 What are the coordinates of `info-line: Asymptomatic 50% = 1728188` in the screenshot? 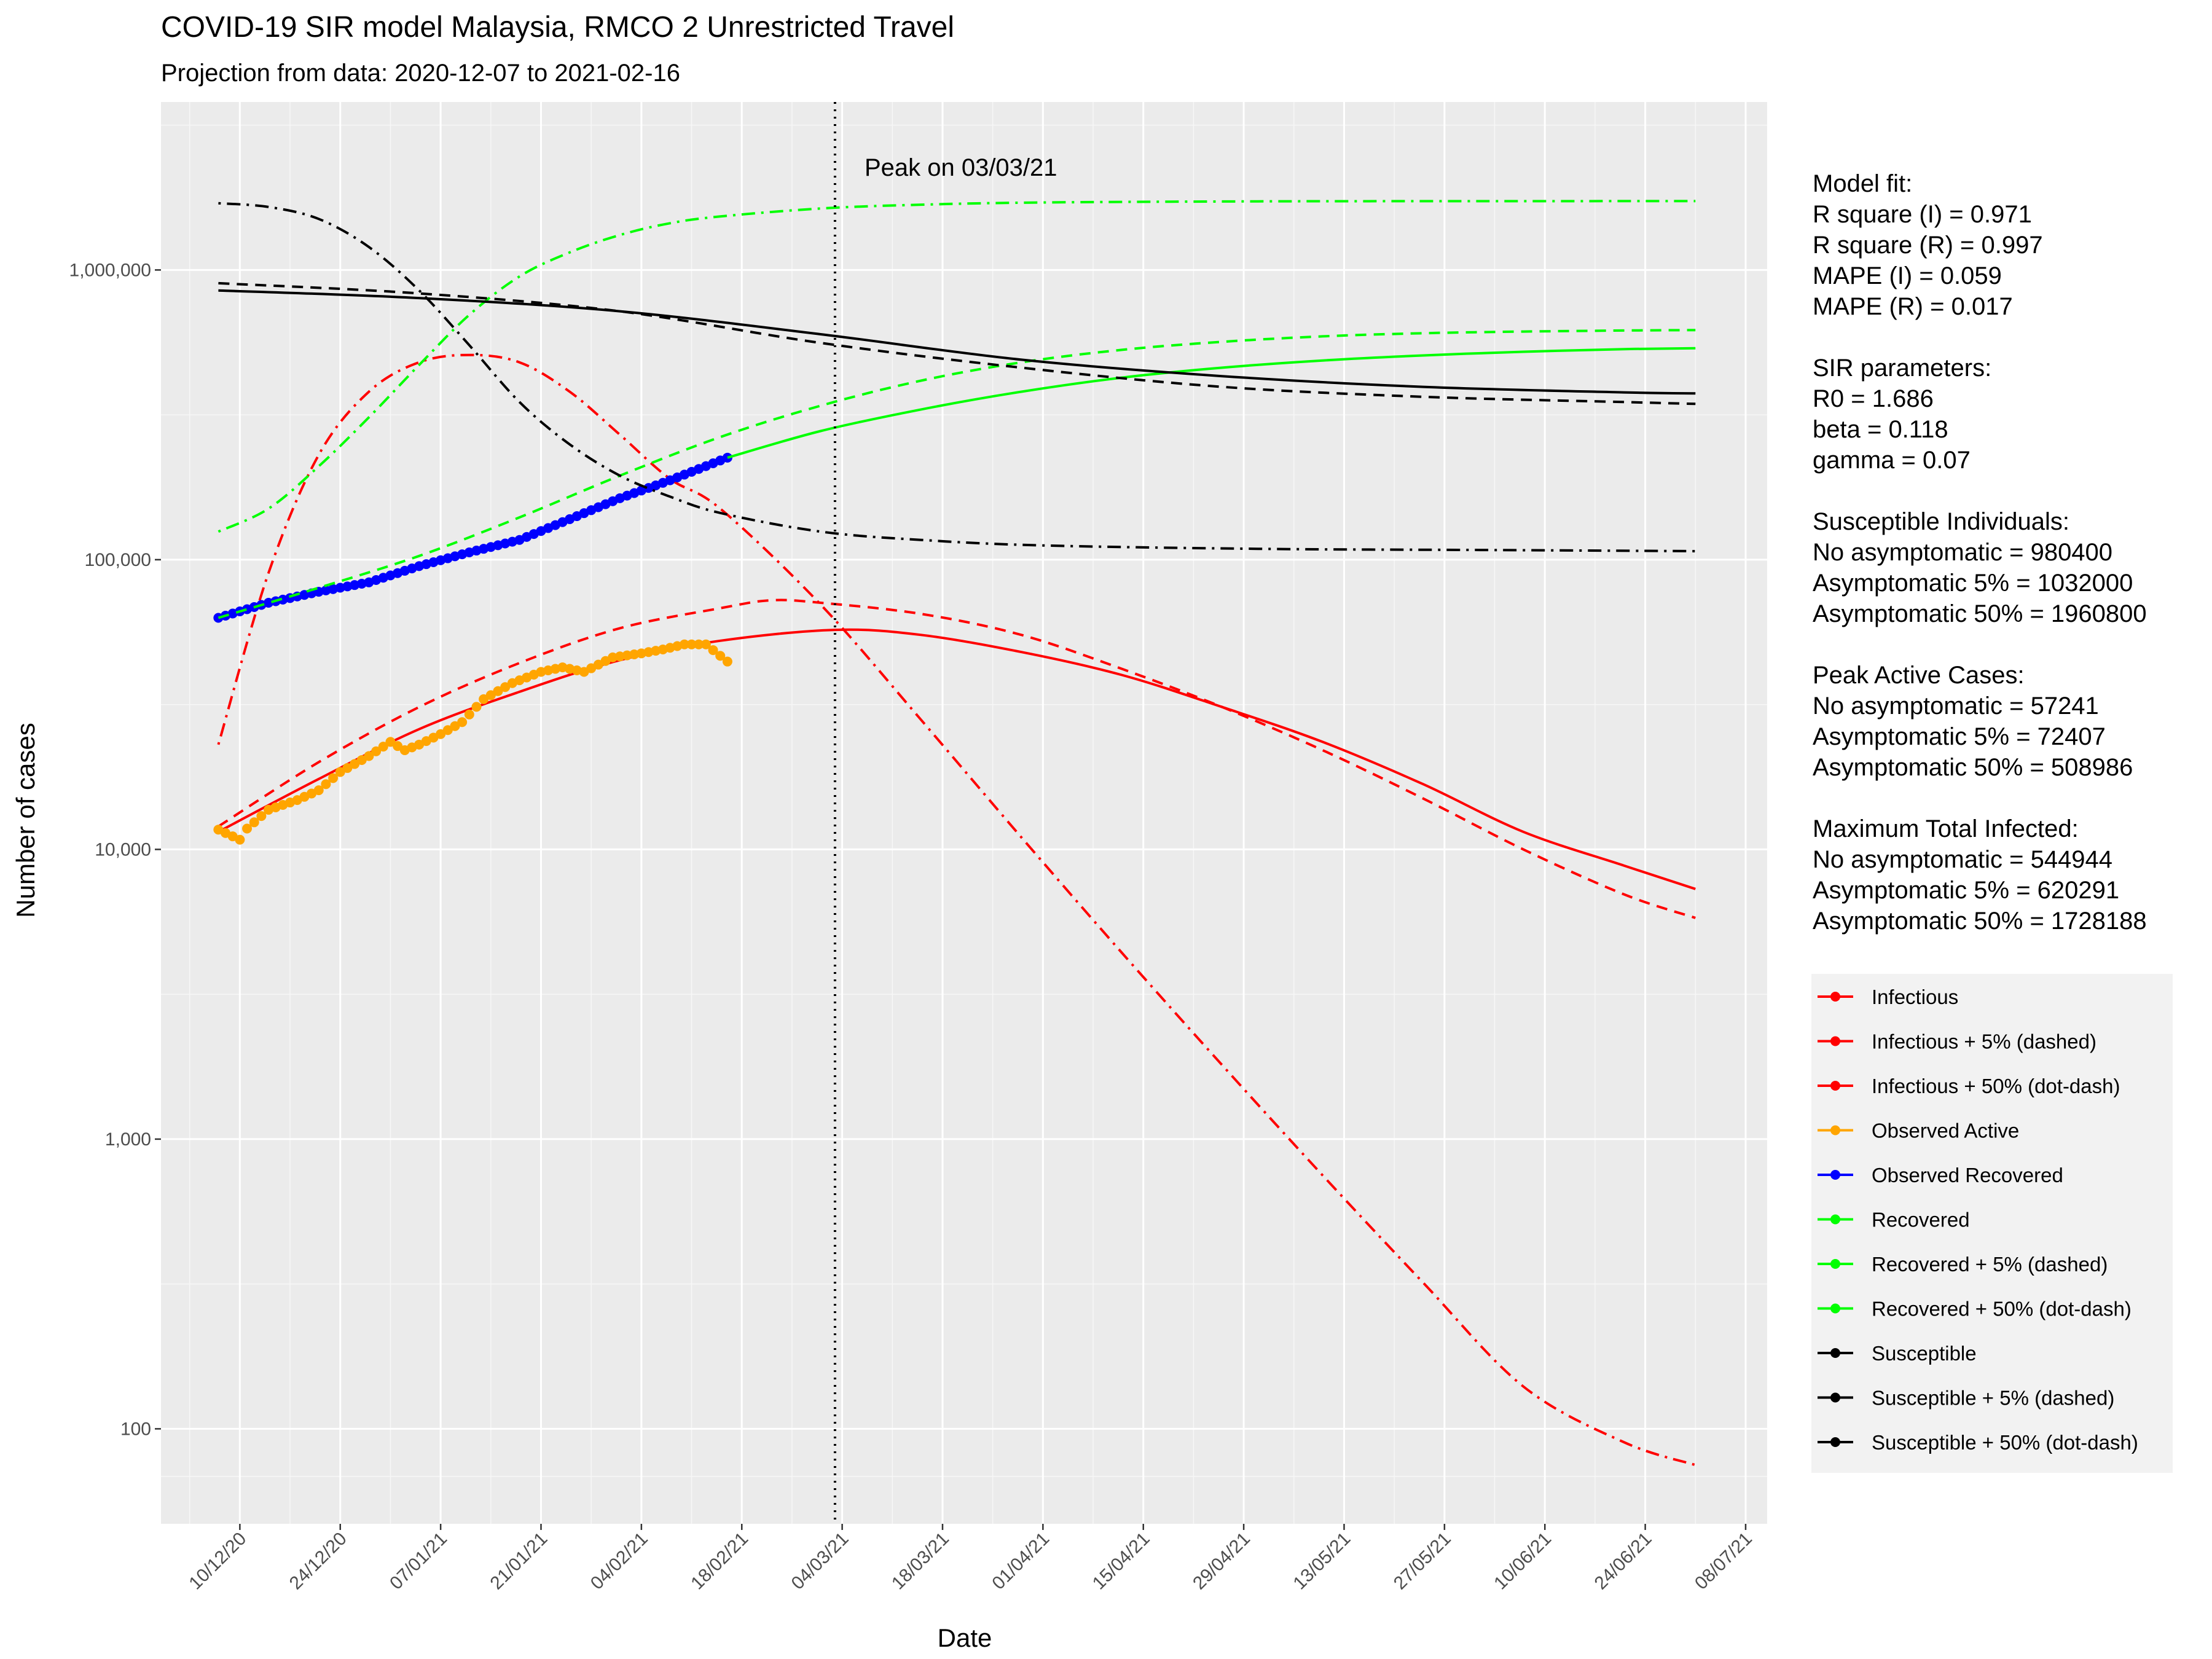 It's located at (1980, 921).